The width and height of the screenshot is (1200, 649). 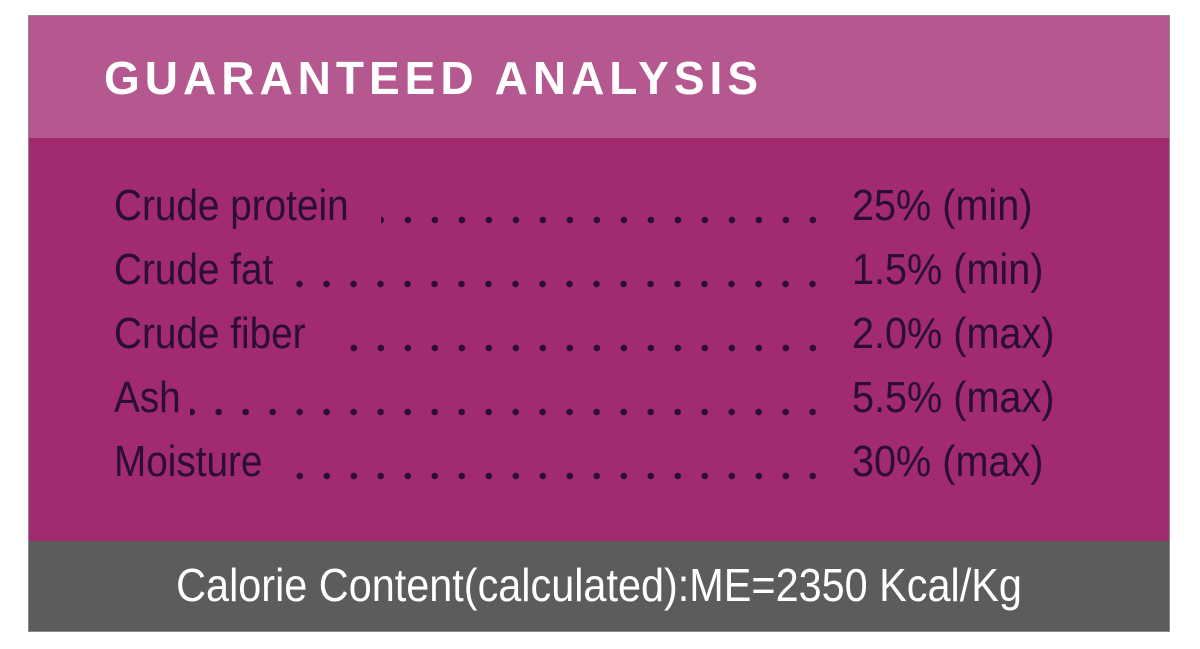 I want to click on nutrient-value: 30% (max), so click(x=948, y=461).